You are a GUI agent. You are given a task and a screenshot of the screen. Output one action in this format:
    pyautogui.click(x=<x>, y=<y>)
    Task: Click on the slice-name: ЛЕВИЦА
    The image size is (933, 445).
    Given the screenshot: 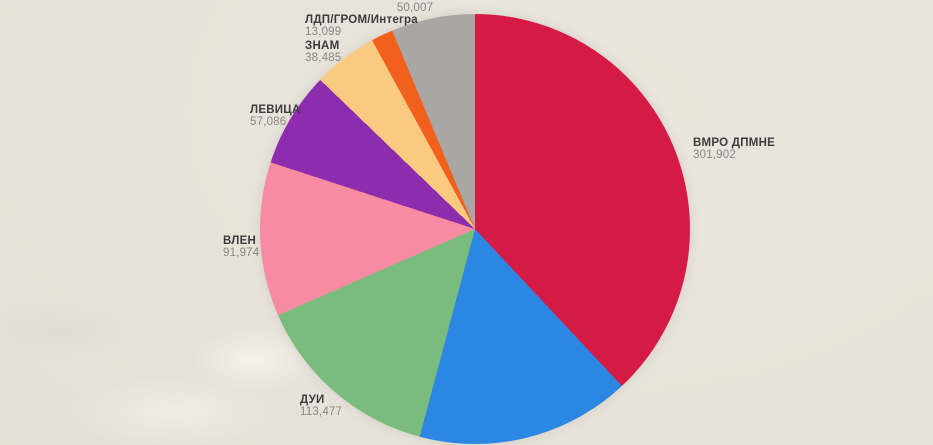 What is the action you would take?
    pyautogui.click(x=275, y=110)
    